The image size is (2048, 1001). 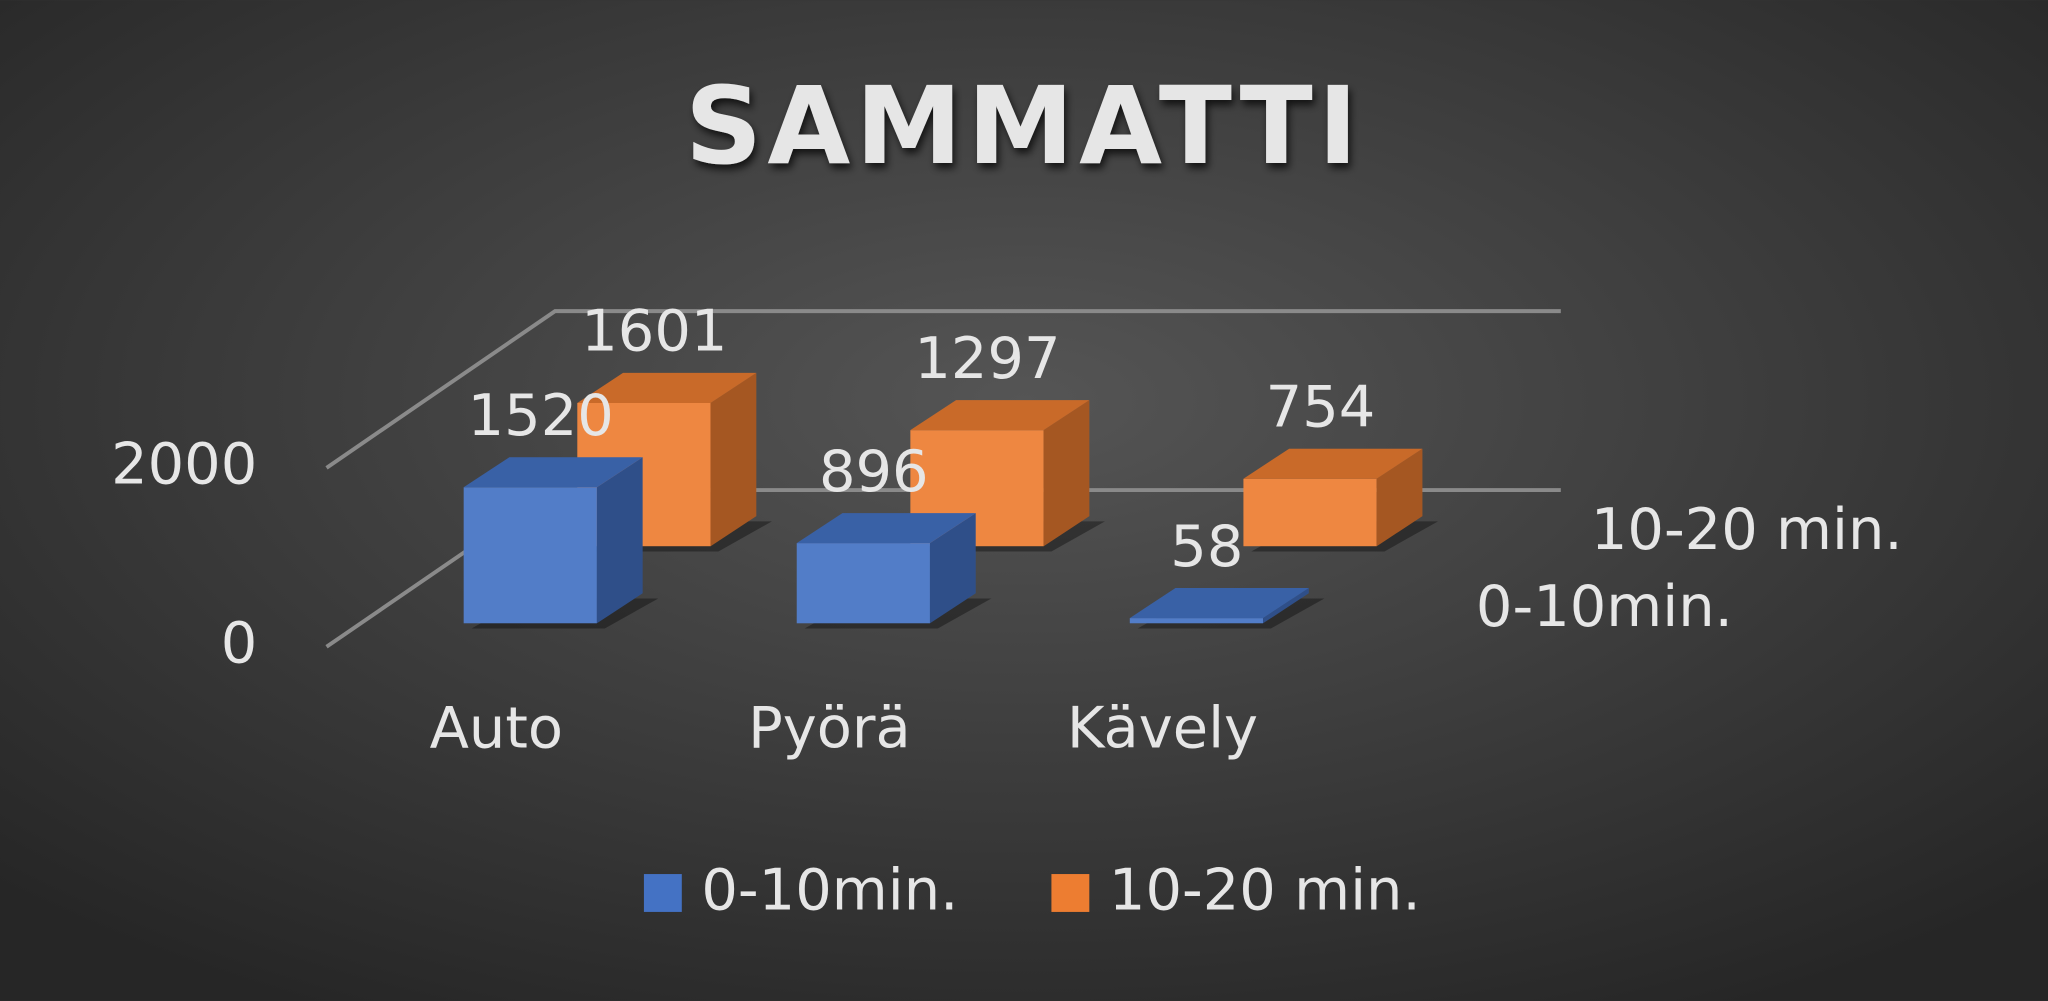 What do you see at coordinates (239, 642) in the screenshot?
I see `y-tick-label: 0` at bounding box center [239, 642].